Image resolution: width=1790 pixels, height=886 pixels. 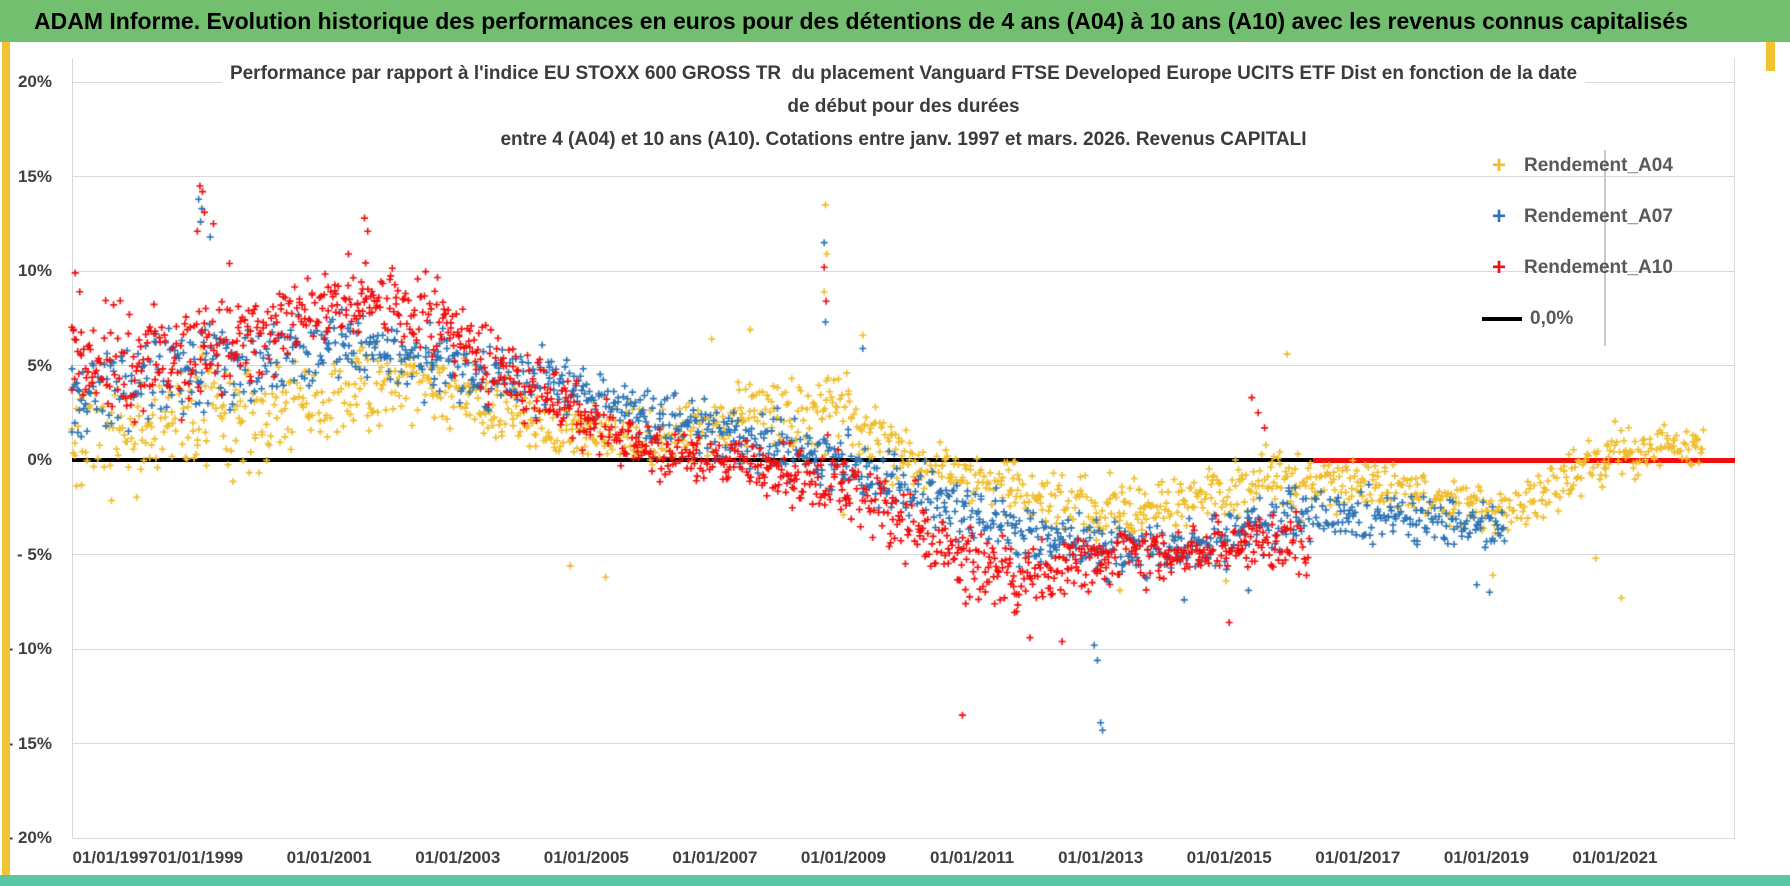 What do you see at coordinates (586, 857) in the screenshot?
I see `x-tick-label: 01/01/2005` at bounding box center [586, 857].